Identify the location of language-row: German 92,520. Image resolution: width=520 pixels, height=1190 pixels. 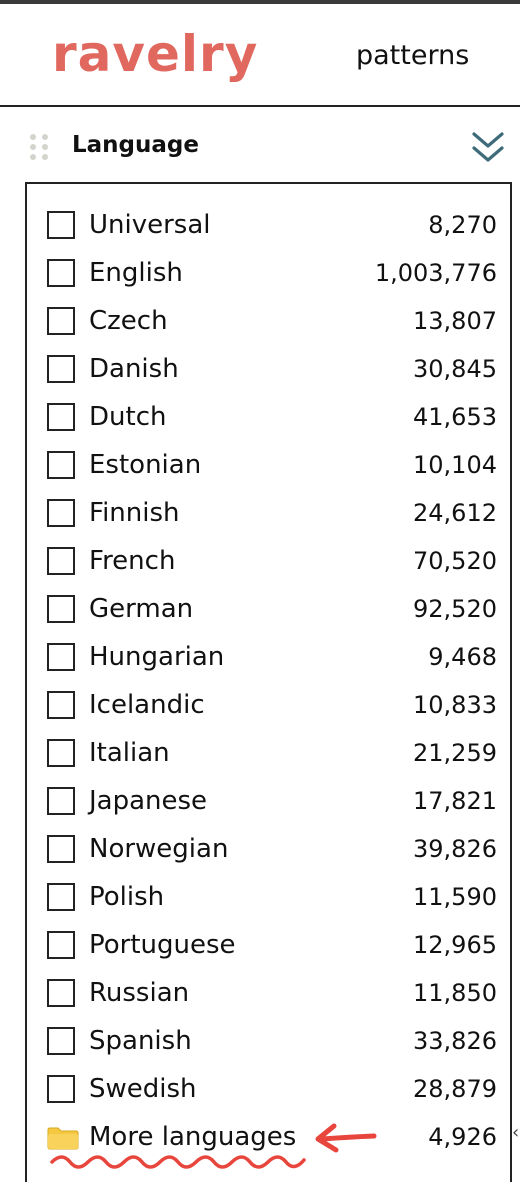
(262, 610).